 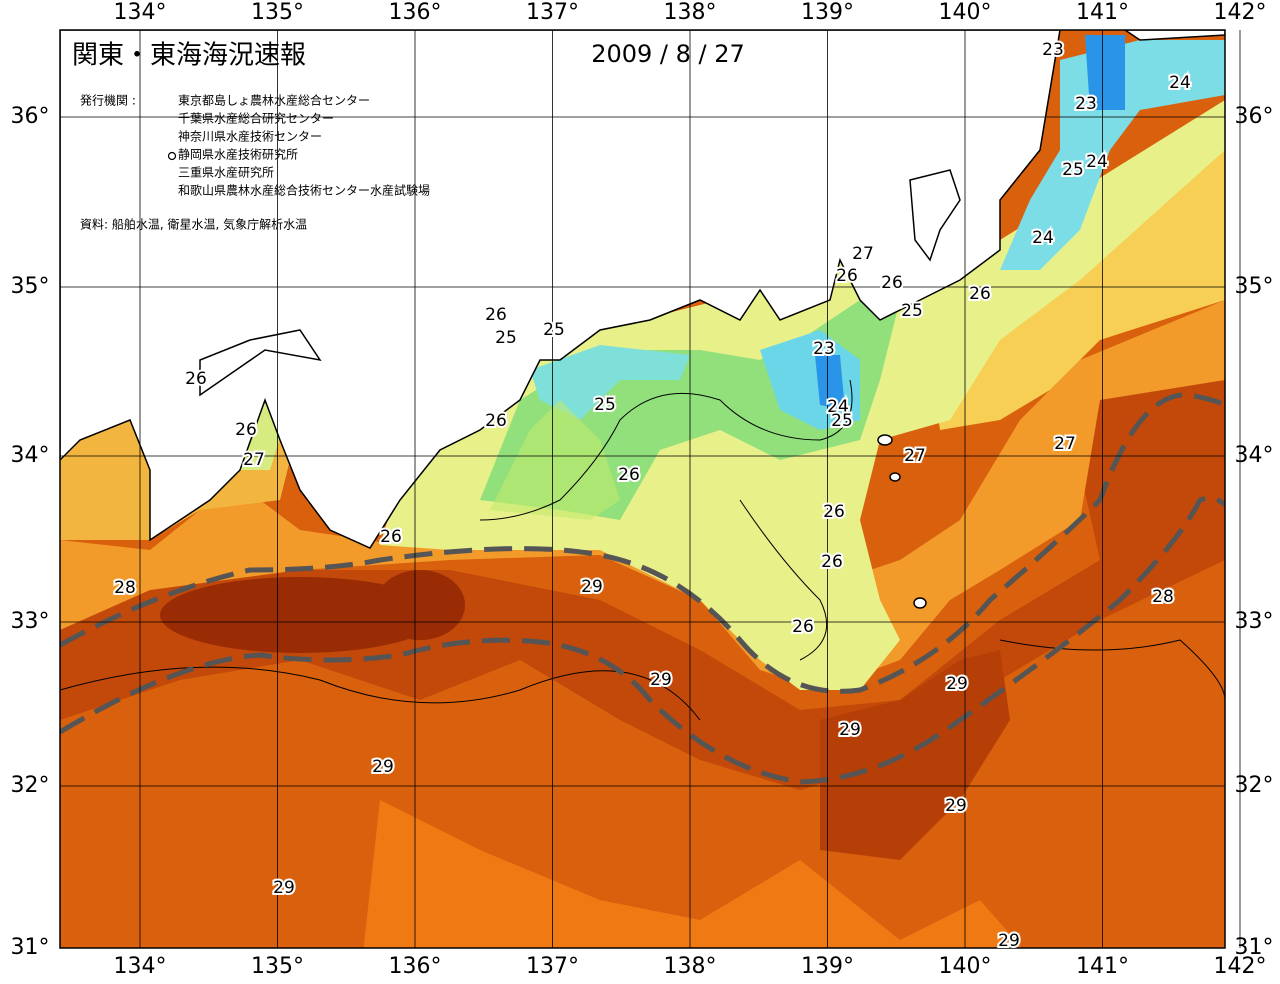 What do you see at coordinates (256, 118) in the screenshot?
I see `agency: 千葉県水産総合研究センター` at bounding box center [256, 118].